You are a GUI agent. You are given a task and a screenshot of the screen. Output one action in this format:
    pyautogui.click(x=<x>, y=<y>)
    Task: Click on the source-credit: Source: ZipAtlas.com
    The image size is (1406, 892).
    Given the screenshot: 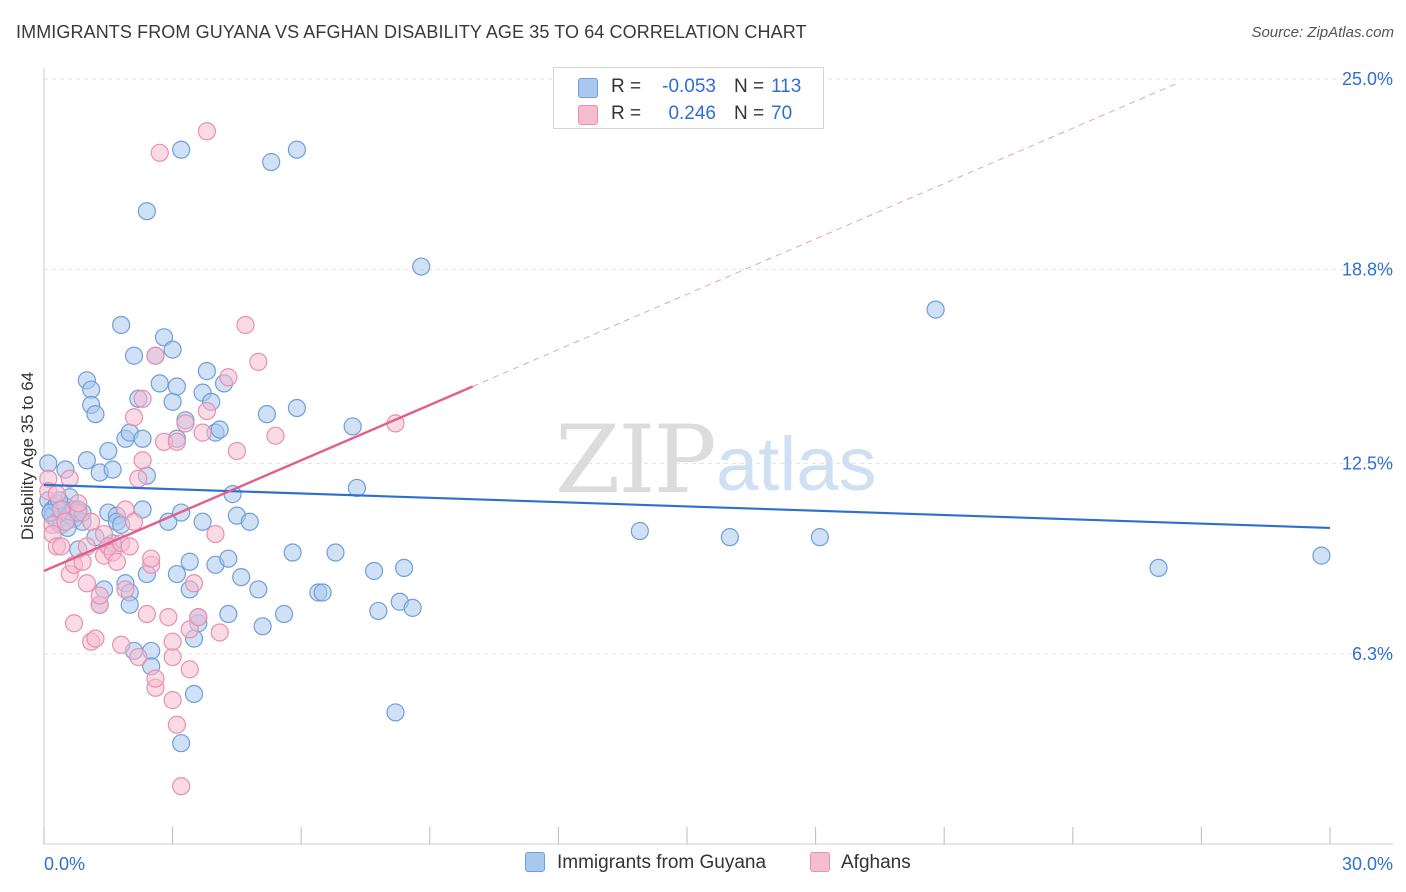 What is the action you would take?
    pyautogui.click(x=1322, y=32)
    